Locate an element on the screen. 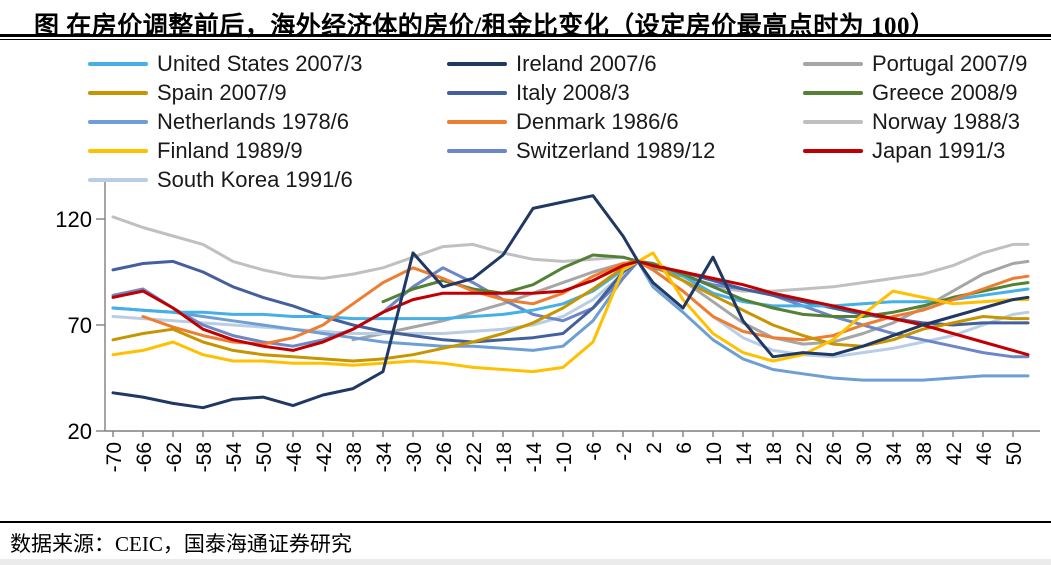  legend-label: Denmark 1986/6 is located at coordinates (597, 121).